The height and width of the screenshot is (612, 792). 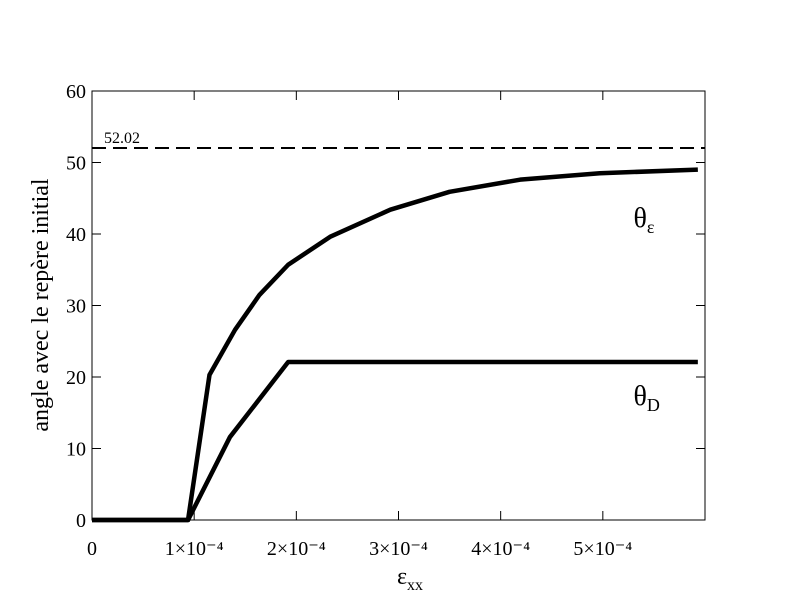 I want to click on series-label: θD, so click(x=646, y=398).